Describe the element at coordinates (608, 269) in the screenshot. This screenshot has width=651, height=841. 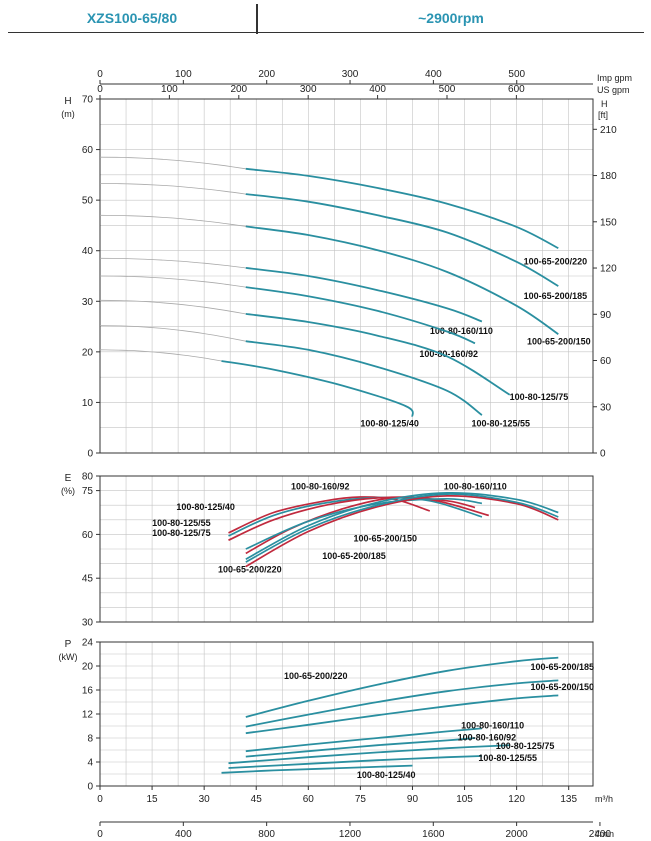
I see `ft-tick-label: 120` at that location.